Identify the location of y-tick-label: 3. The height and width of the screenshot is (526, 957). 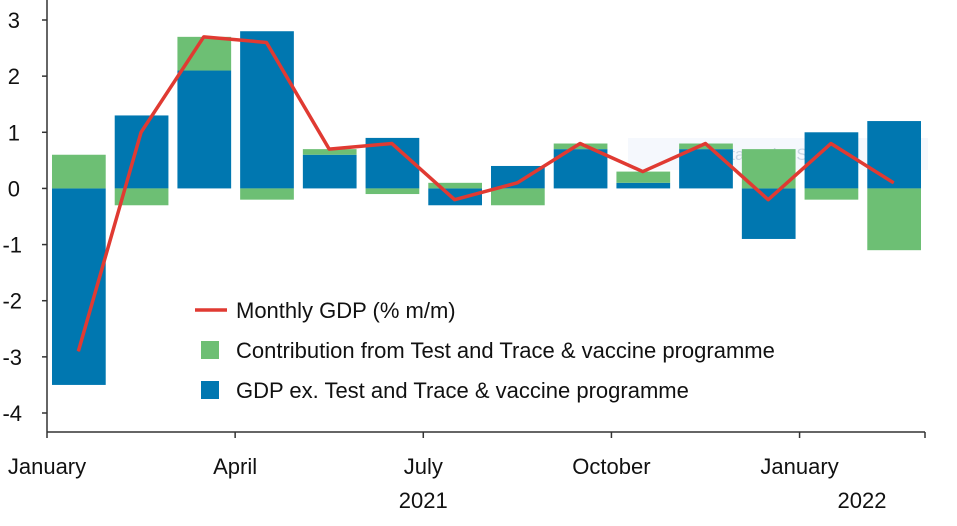
(14, 20).